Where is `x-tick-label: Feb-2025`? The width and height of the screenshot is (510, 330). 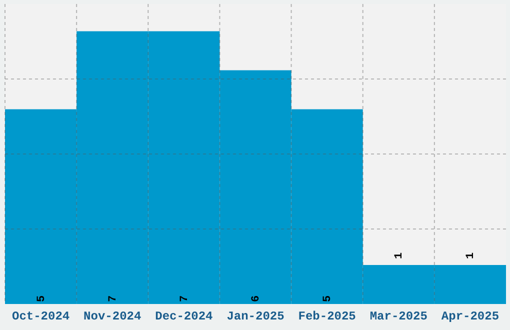 x-tick-label: Feb-2025 is located at coordinates (327, 317).